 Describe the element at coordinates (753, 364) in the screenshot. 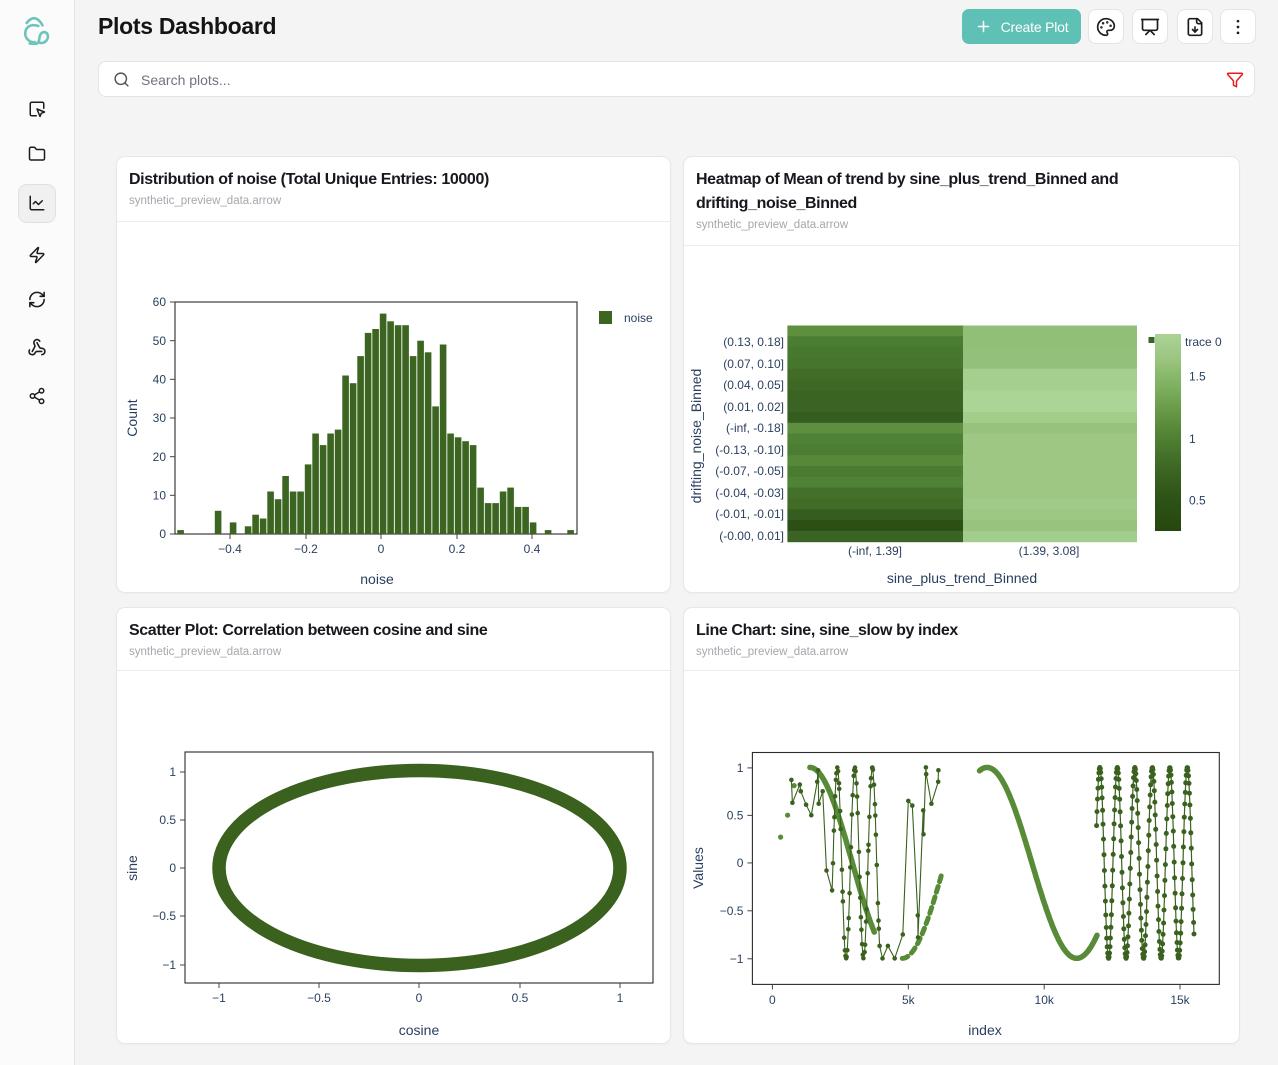

I see `svg-text: (0.07, 0.10]` at that location.